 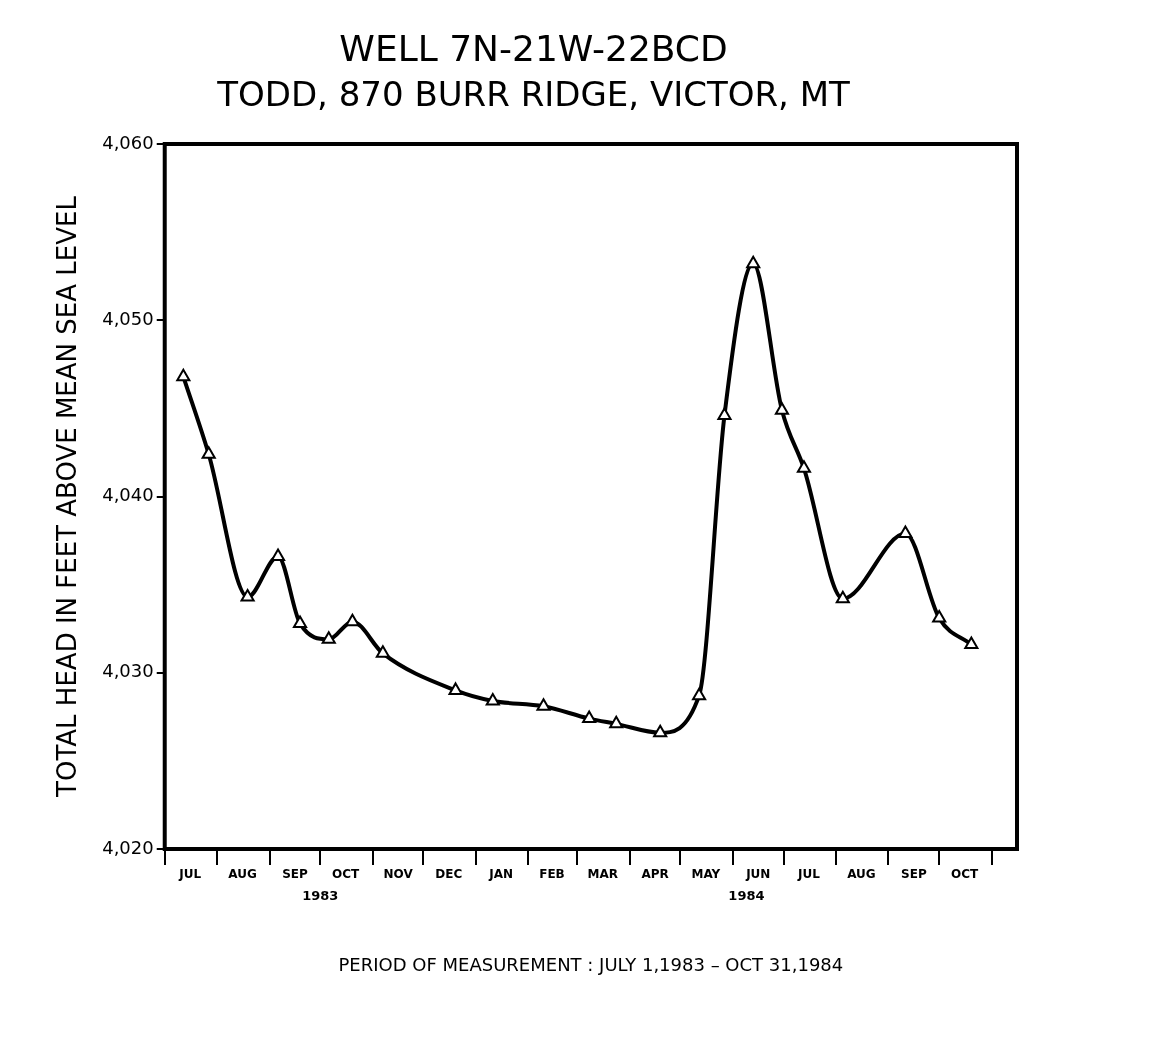 What do you see at coordinates (128, 142) in the screenshot?
I see `y-tick-label: 4,060` at bounding box center [128, 142].